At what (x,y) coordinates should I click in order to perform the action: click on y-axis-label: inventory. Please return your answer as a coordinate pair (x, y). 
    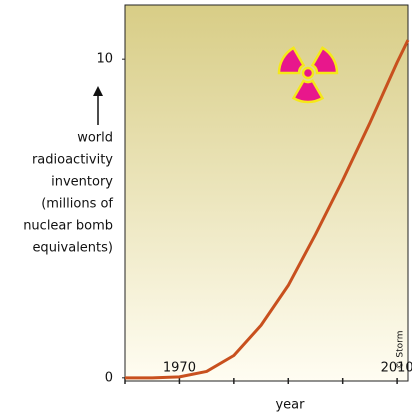
    Looking at the image, I should click on (82, 182).